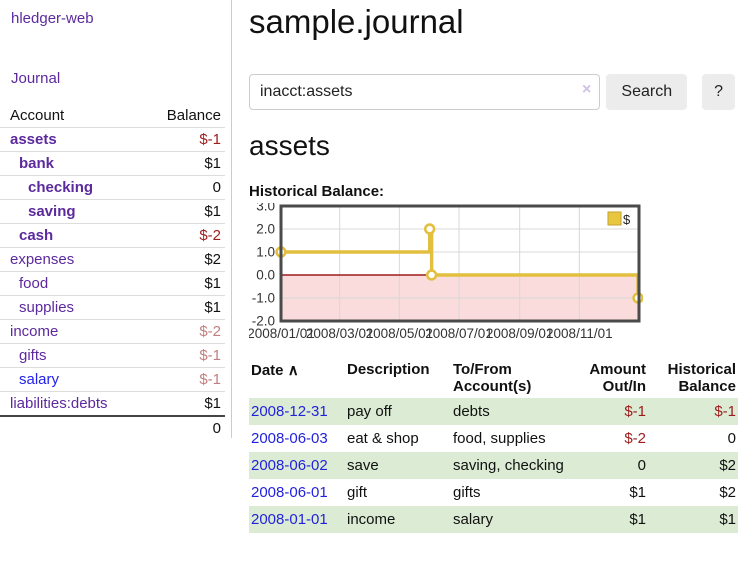 This screenshot has height=582, width=742. What do you see at coordinates (459, 333) in the screenshot?
I see `svg-text: 2008/07/01` at bounding box center [459, 333].